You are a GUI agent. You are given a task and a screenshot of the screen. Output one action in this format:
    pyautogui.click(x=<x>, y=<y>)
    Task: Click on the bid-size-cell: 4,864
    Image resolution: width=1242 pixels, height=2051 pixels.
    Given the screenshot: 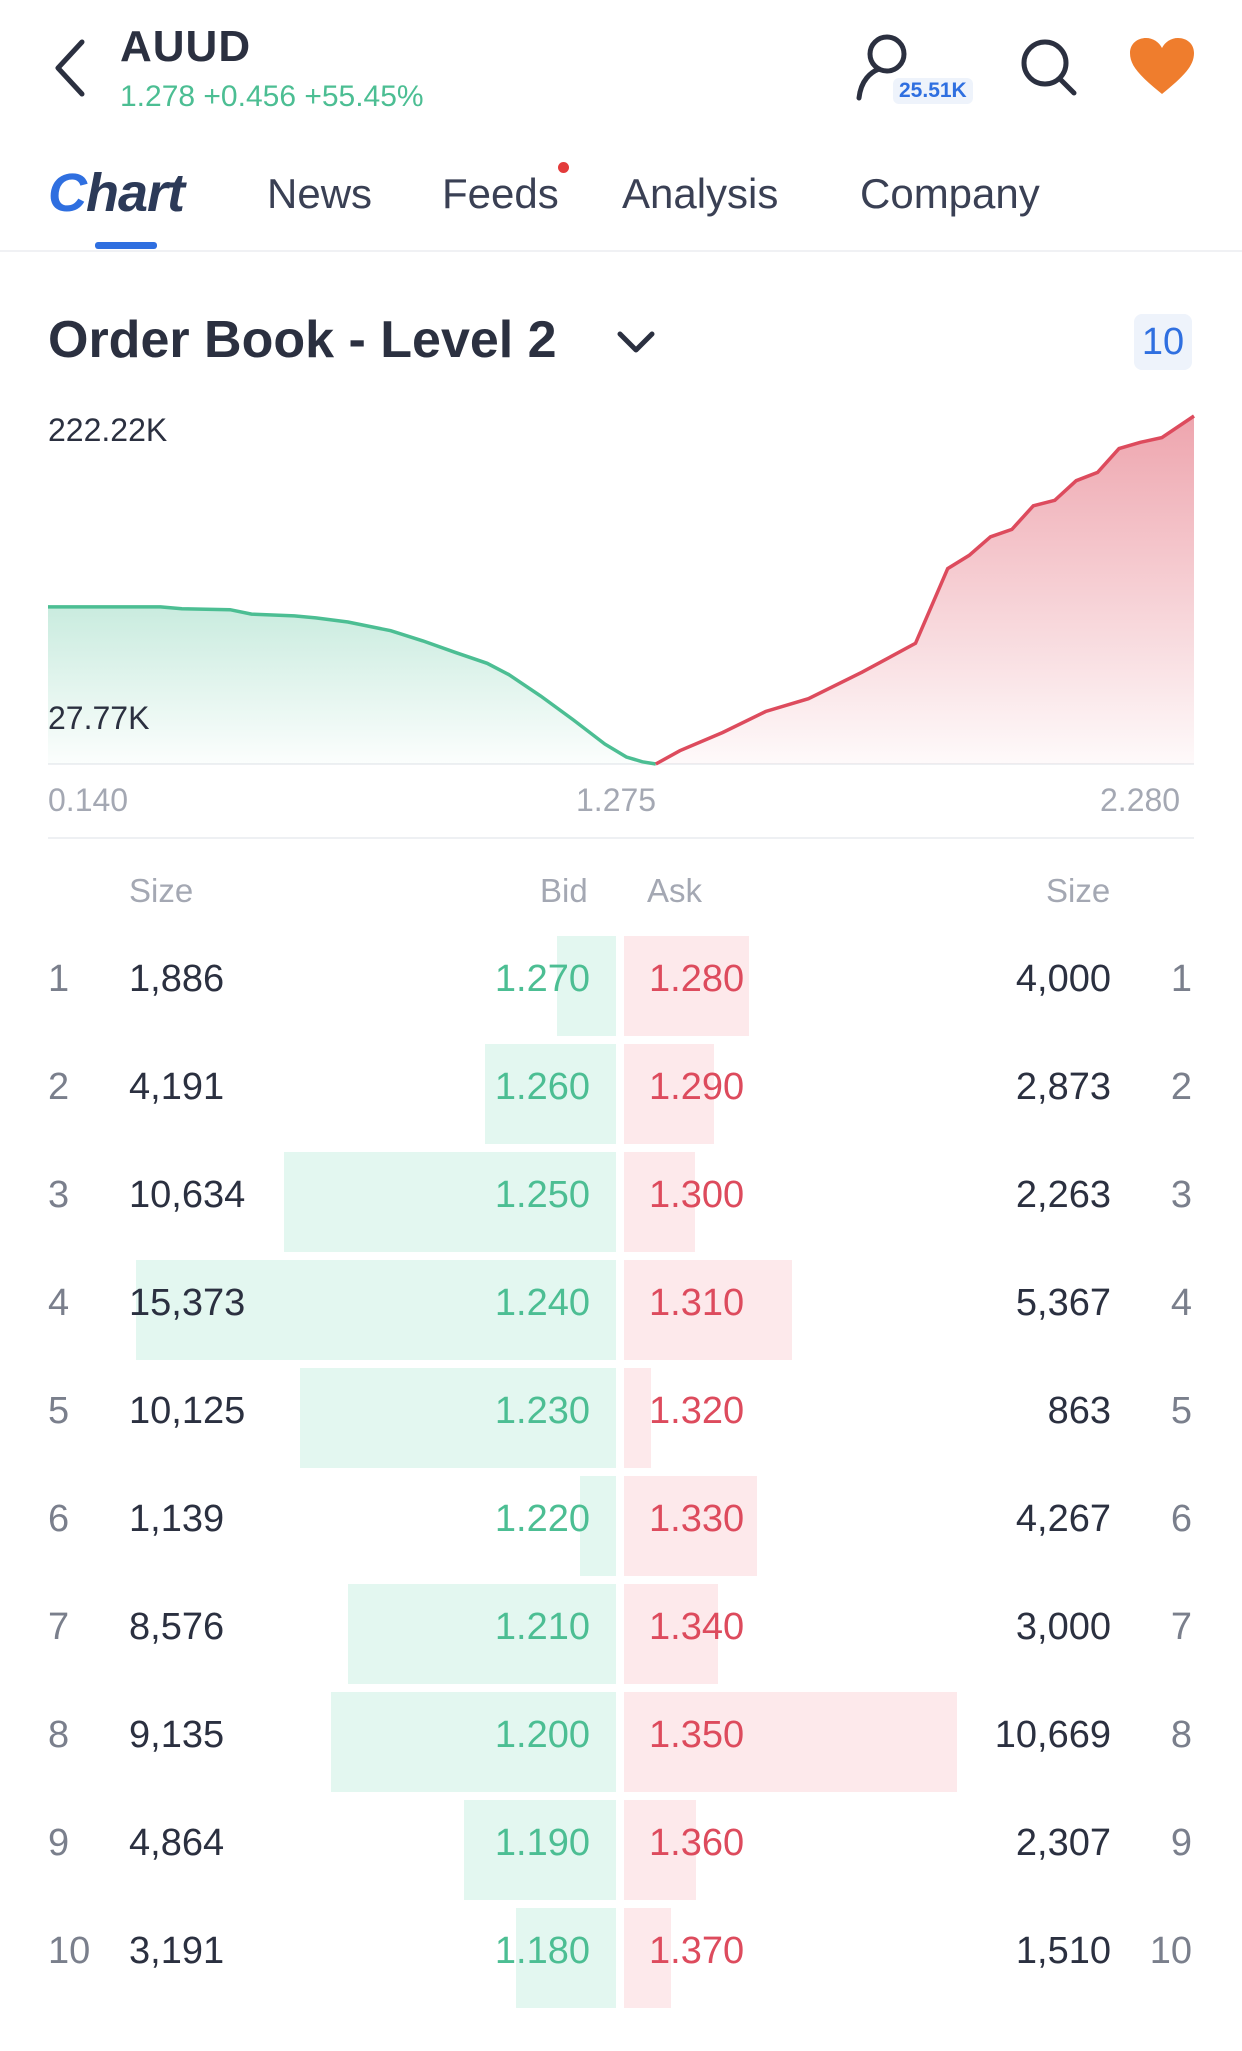 What is the action you would take?
    pyautogui.click(x=177, y=1843)
    